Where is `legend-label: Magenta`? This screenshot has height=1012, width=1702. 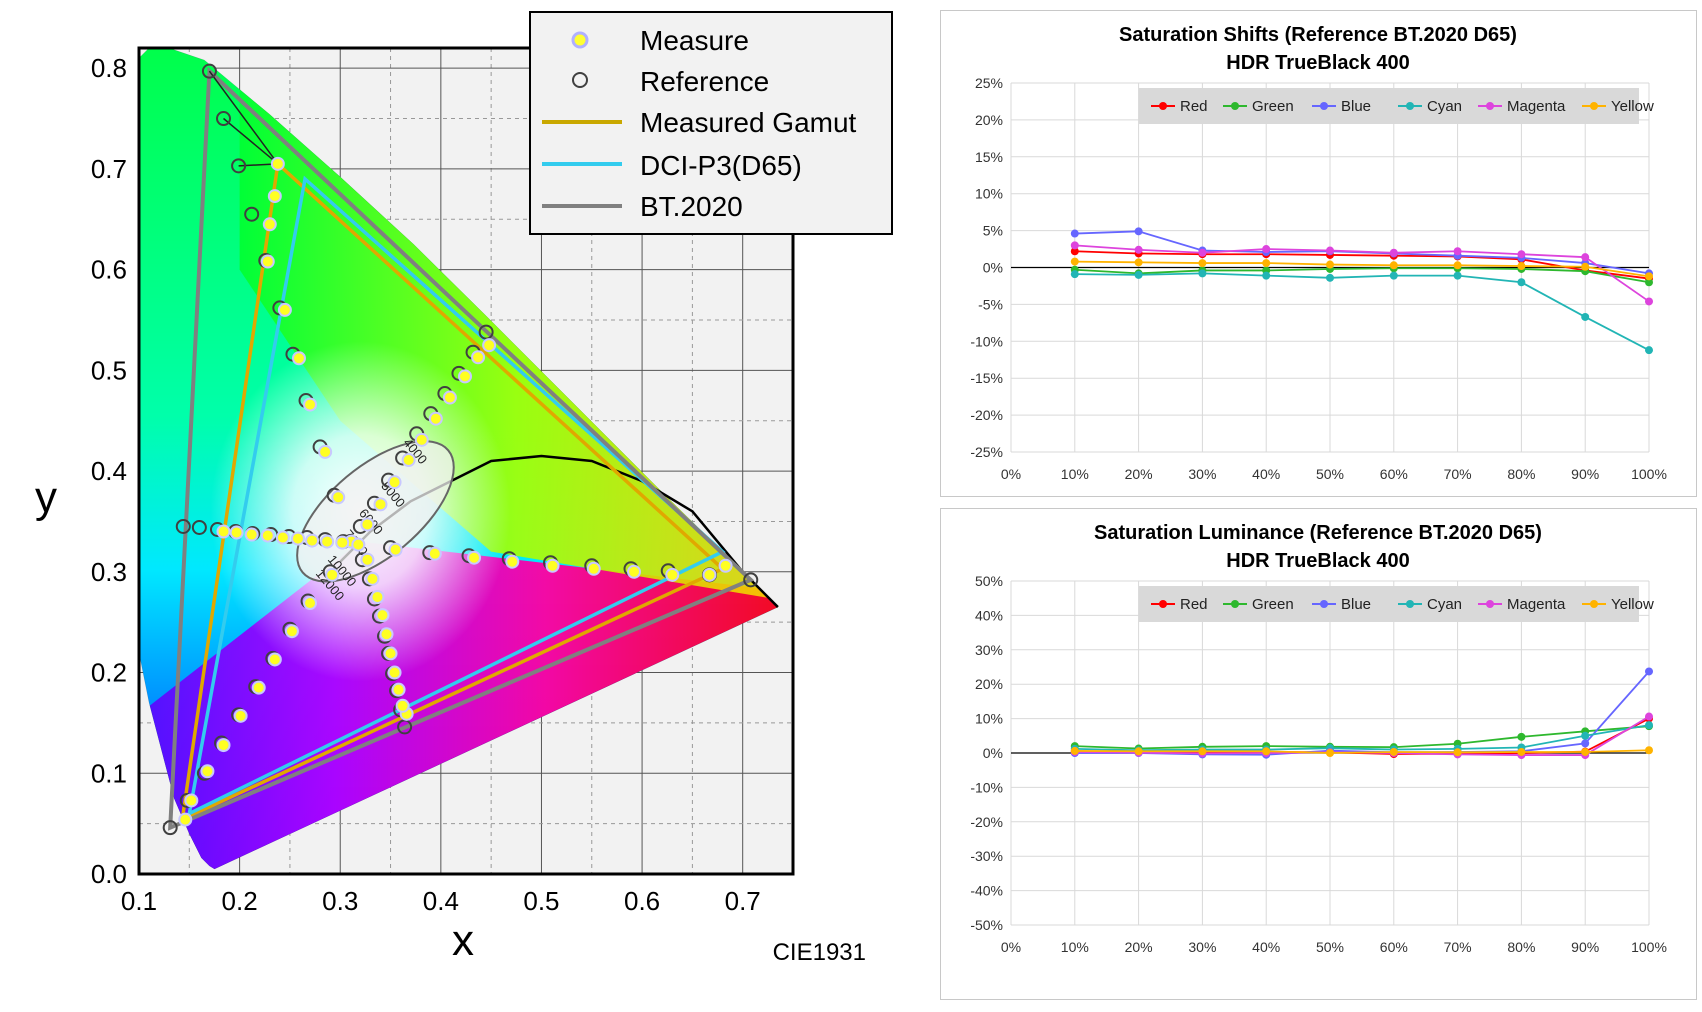 legend-label: Magenta is located at coordinates (1536, 106).